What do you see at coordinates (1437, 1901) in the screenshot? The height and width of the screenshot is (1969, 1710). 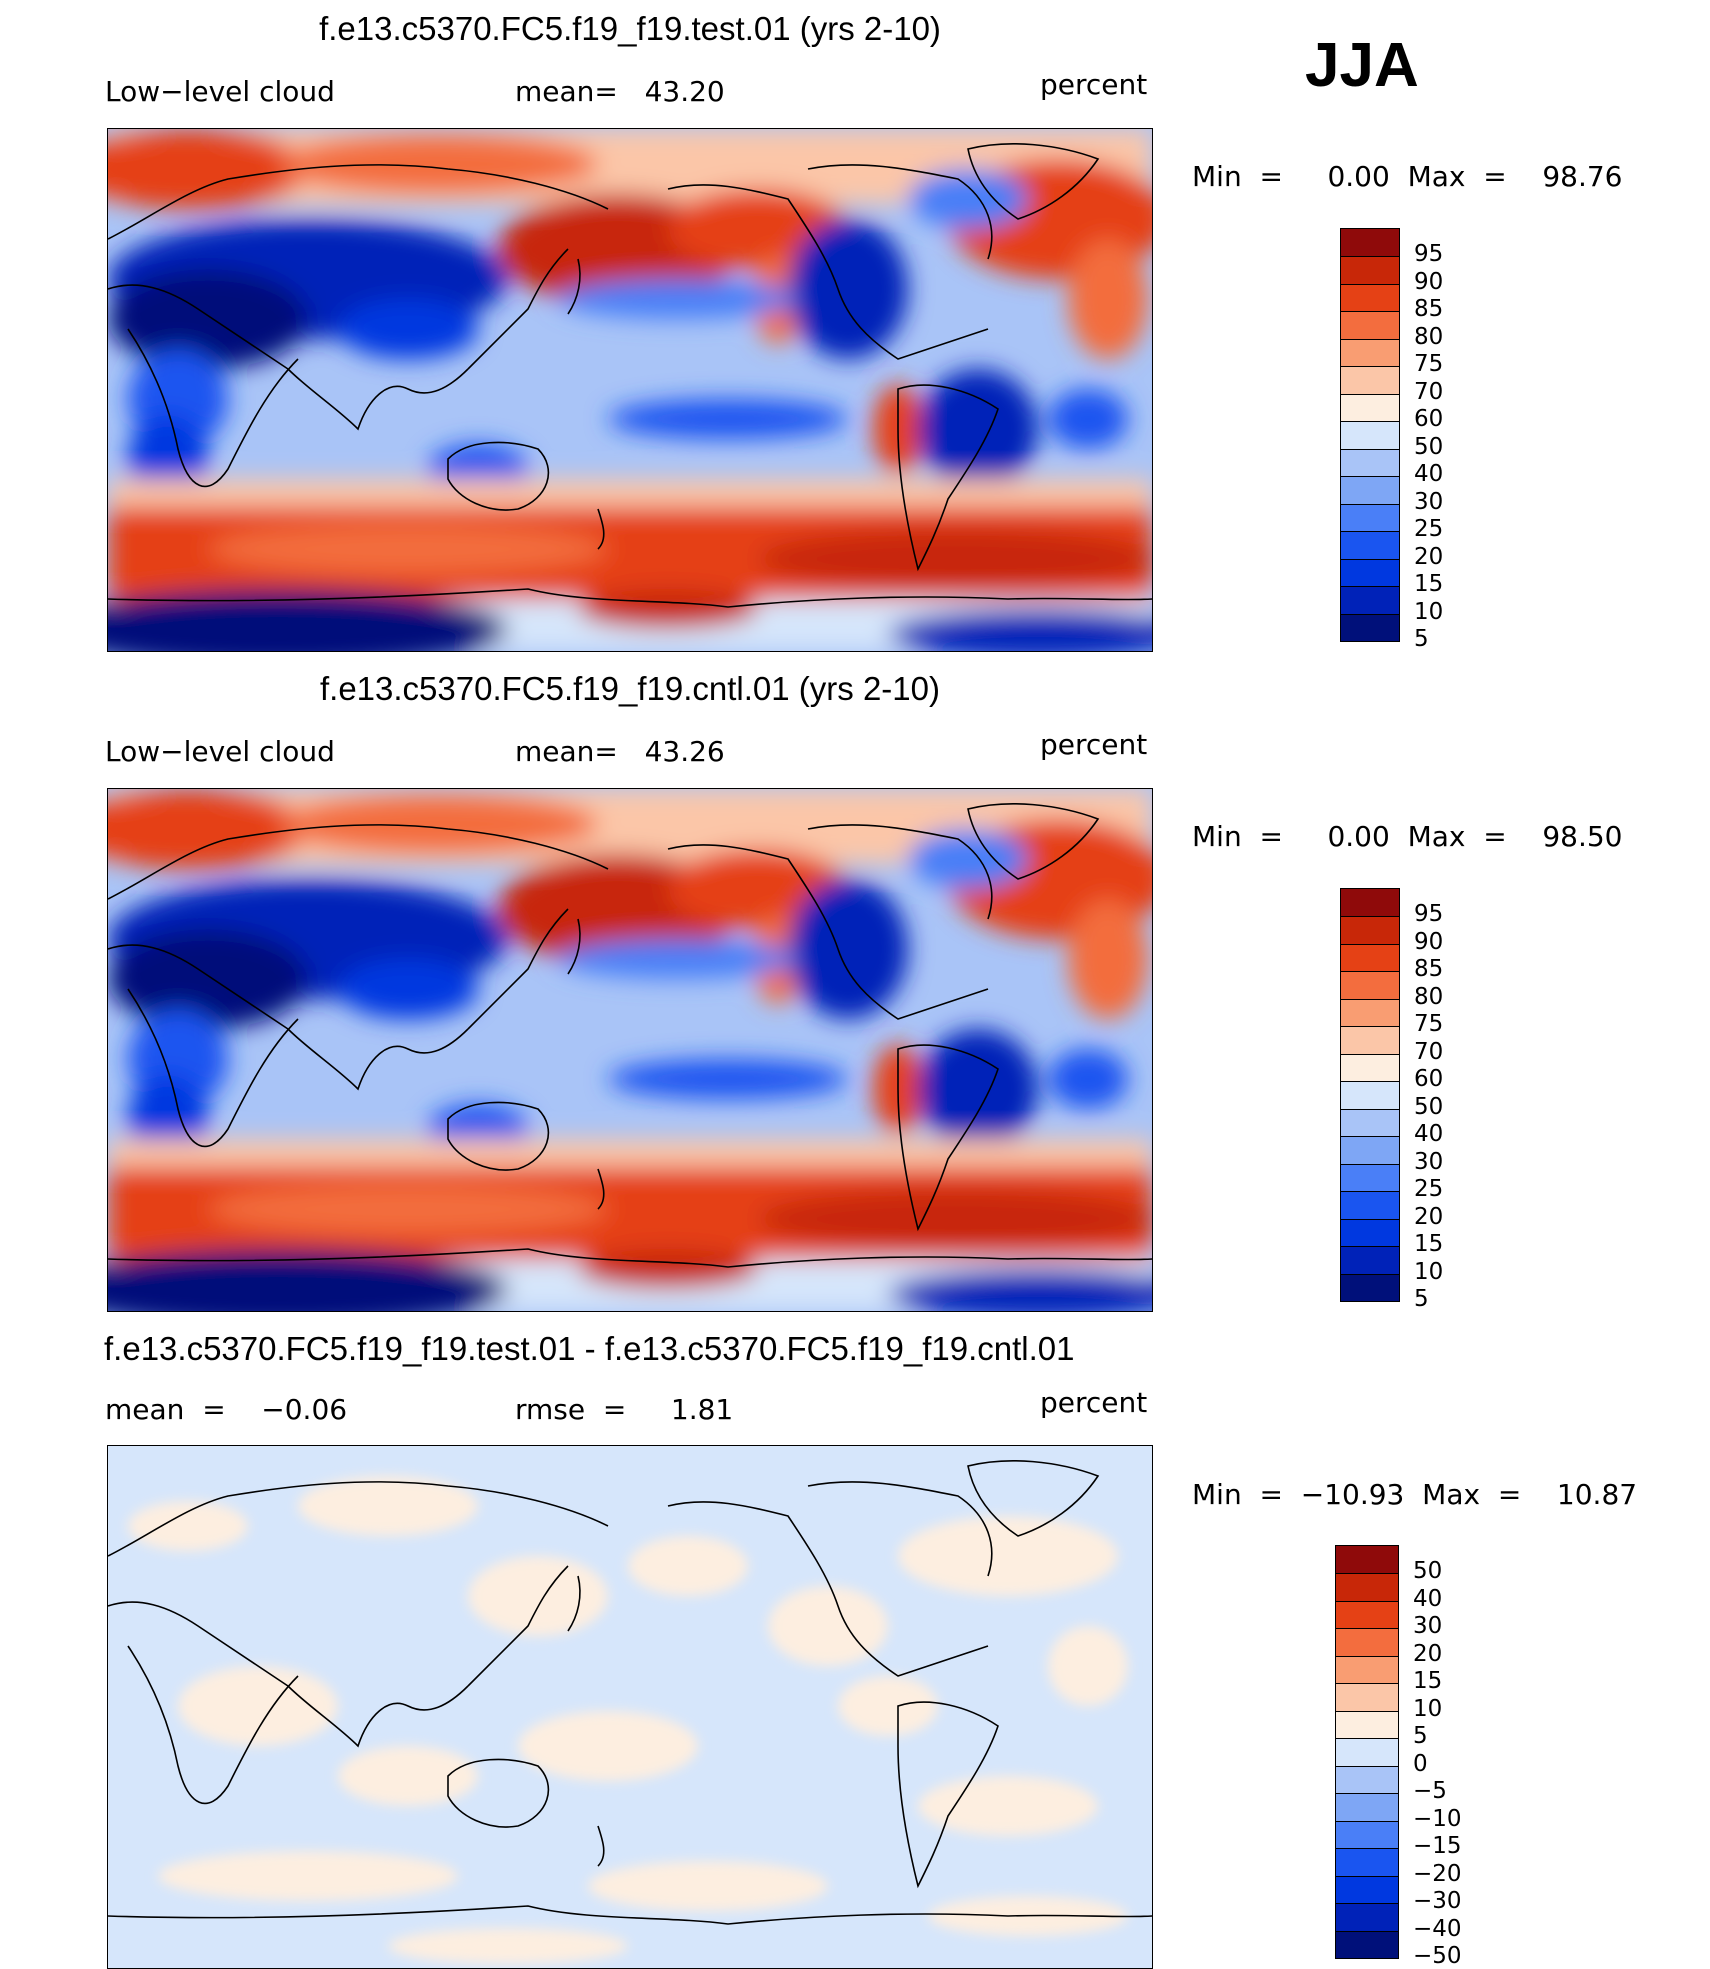 I see `colorbar-label: −30` at bounding box center [1437, 1901].